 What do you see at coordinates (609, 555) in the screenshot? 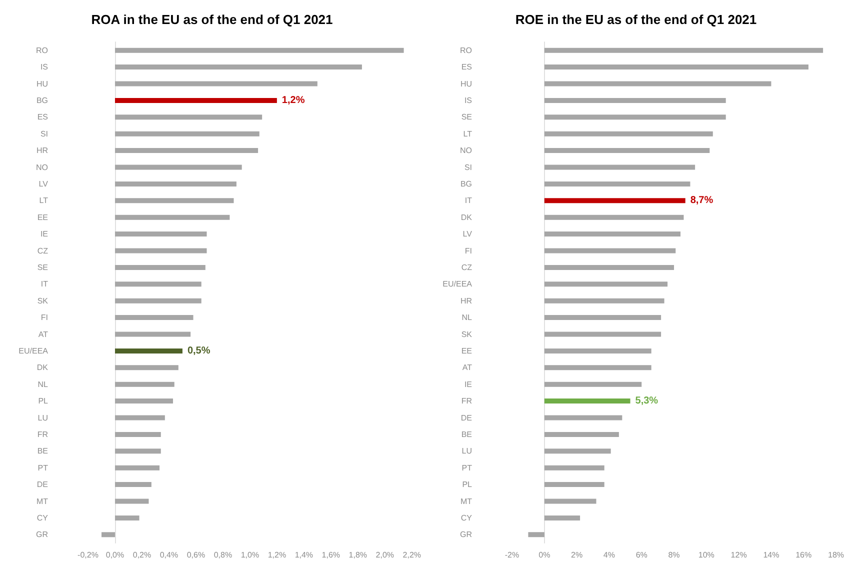
I see `x-tick-label: 4%` at bounding box center [609, 555].